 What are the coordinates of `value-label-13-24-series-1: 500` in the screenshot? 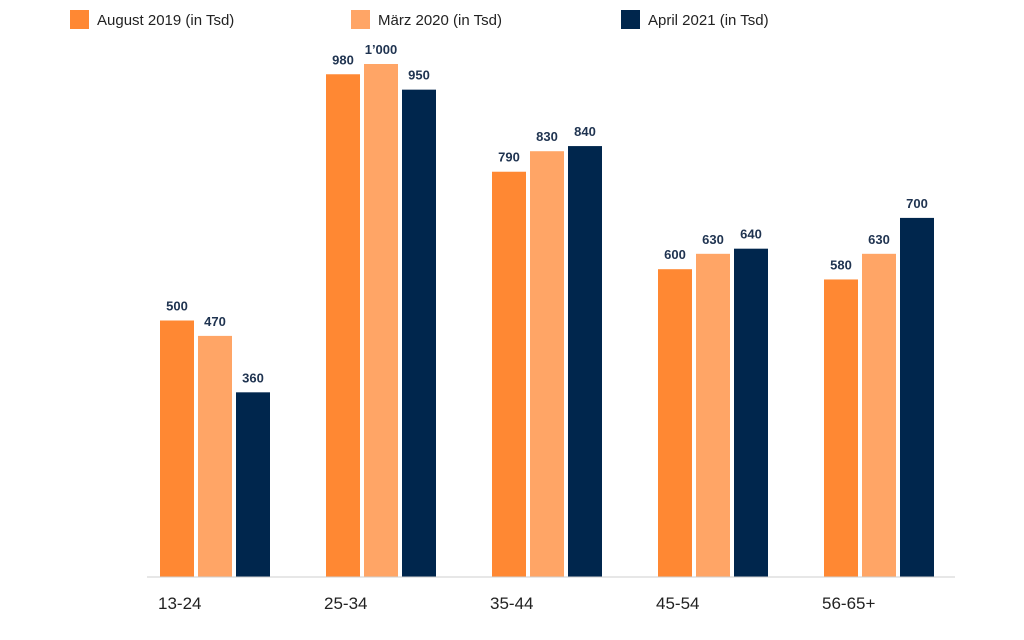 It's located at (177, 306).